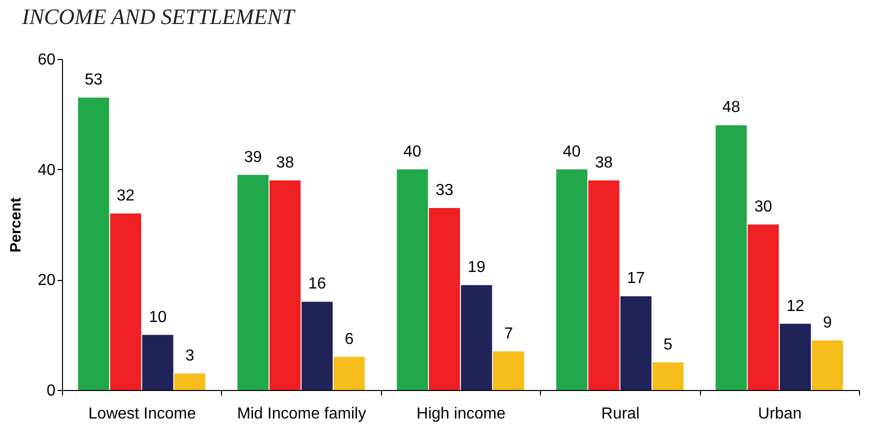 The image size is (874, 425). I want to click on y-tick-label: 40, so click(47, 170).